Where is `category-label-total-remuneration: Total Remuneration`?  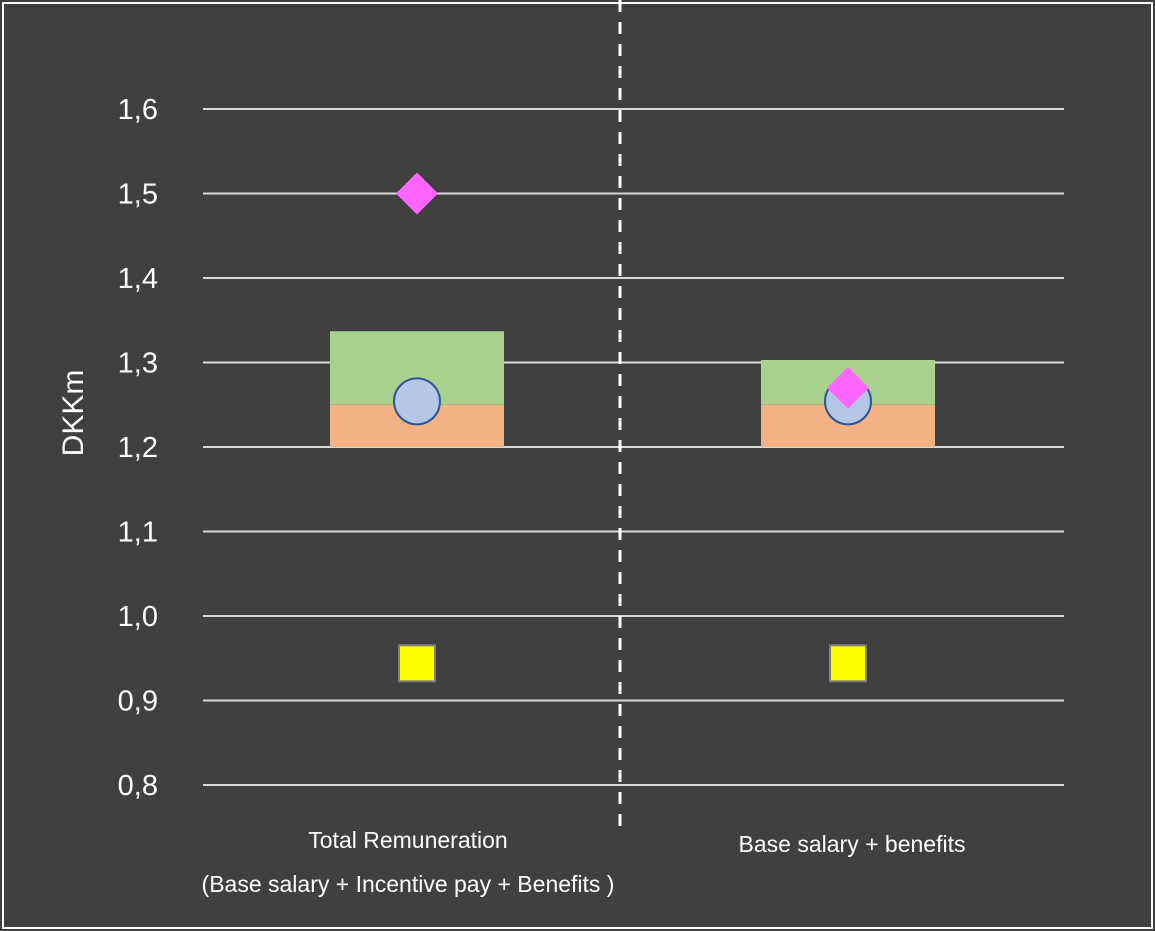
category-label-total-remuneration: Total Remuneration is located at coordinates (407, 840).